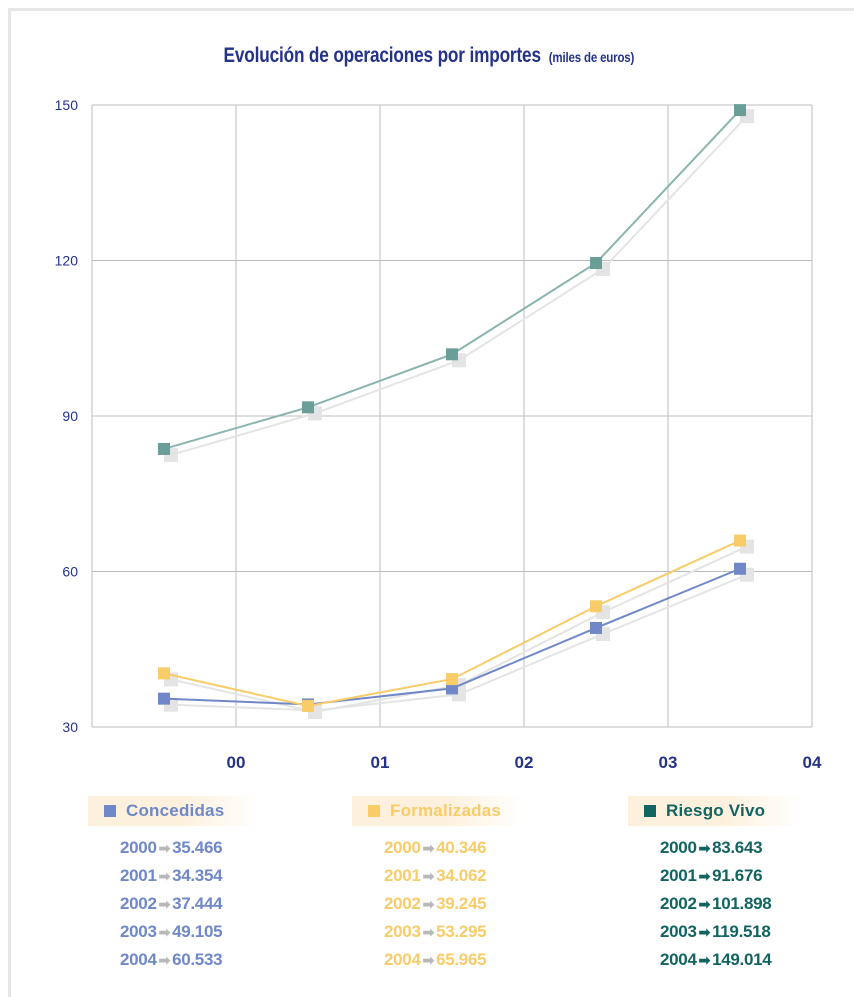 The height and width of the screenshot is (997, 854). What do you see at coordinates (380, 762) in the screenshot?
I see `x-tick-label: 01` at bounding box center [380, 762].